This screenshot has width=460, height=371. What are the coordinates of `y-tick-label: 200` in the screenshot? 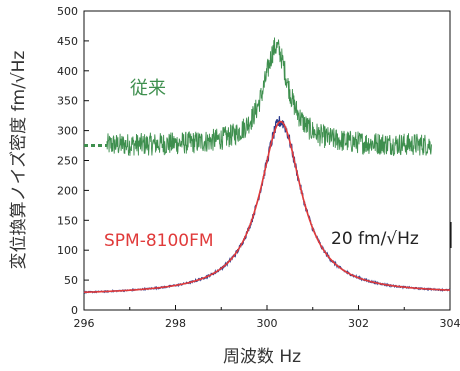 It's located at (67, 190).